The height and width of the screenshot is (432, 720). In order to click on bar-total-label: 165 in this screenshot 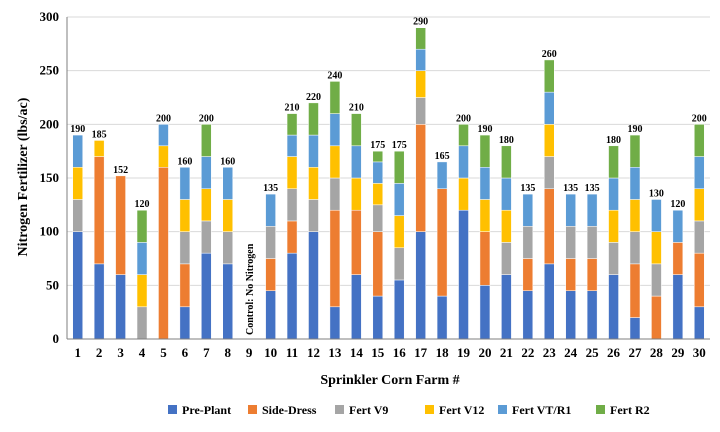, I will do `click(442, 156)`.